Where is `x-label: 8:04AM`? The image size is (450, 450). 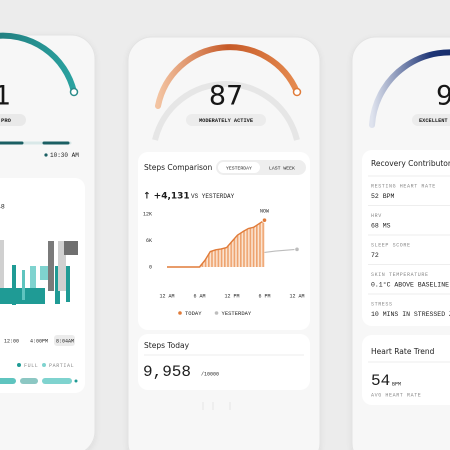
x-label: 8:04AM is located at coordinates (65, 341).